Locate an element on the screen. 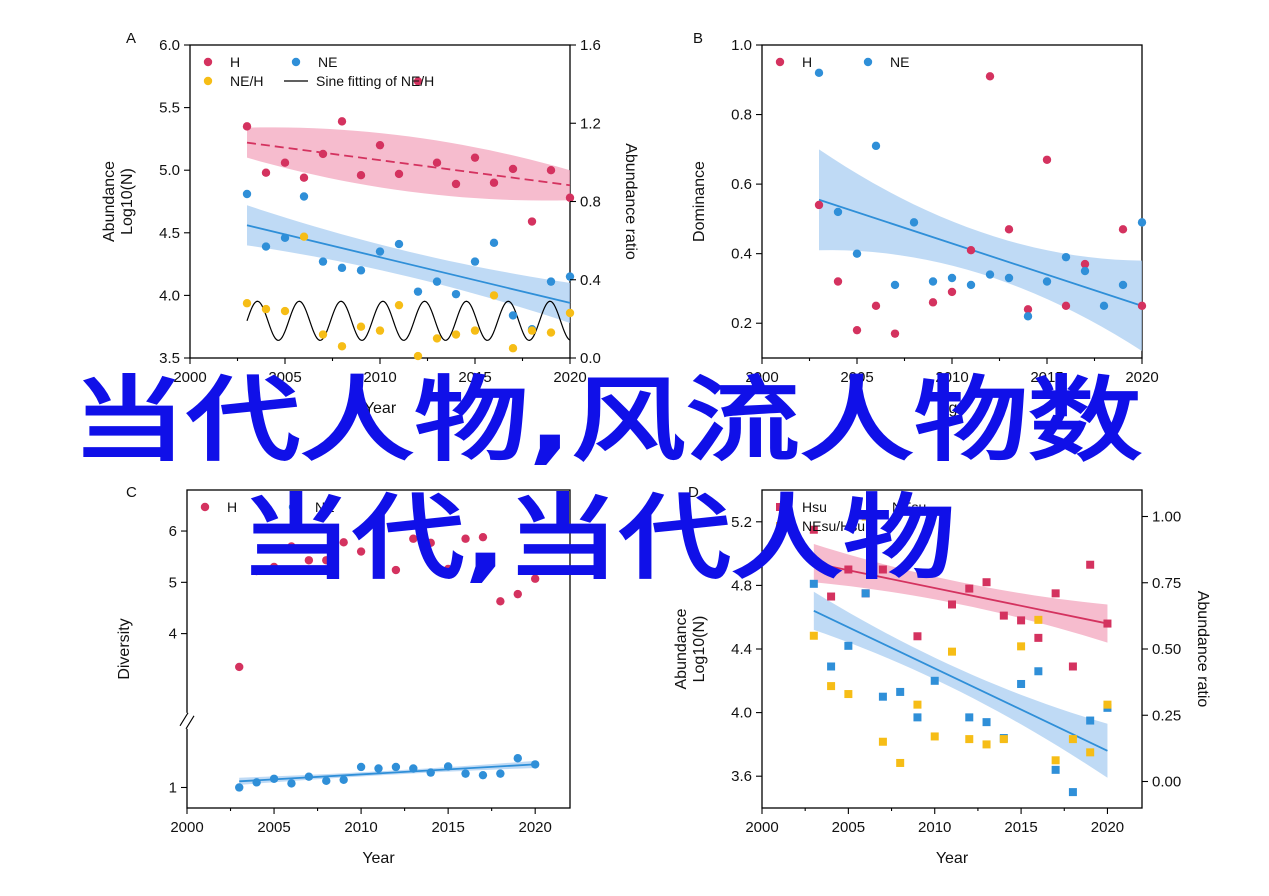 The height and width of the screenshot is (896, 1269). y-tick-label: 4 is located at coordinates (173, 634).